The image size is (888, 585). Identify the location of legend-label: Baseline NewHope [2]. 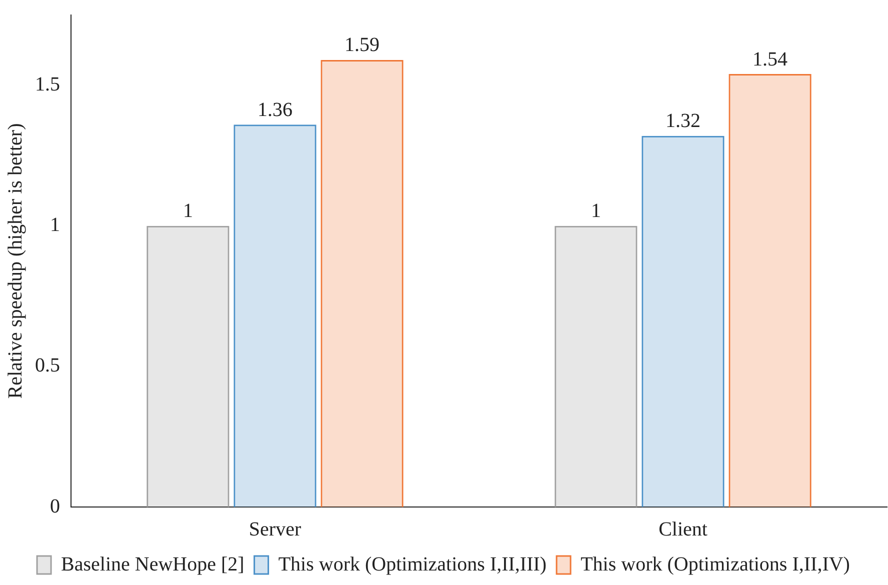
(152, 564).